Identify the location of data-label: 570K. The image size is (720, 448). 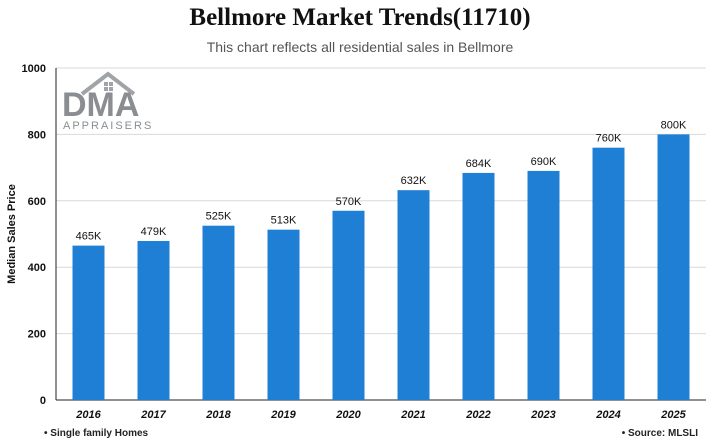
(349, 202).